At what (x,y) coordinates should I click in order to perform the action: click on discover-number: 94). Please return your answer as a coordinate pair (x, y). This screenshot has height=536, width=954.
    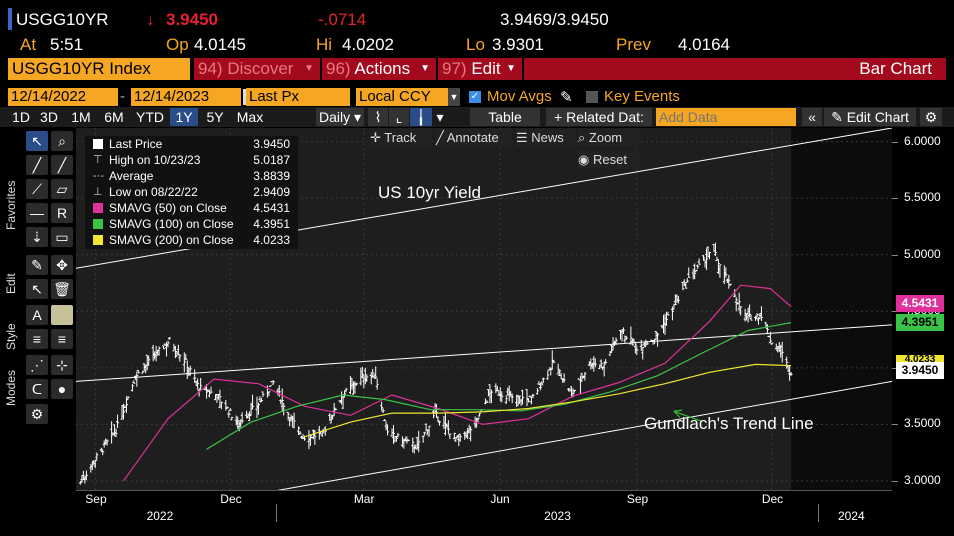
    Looking at the image, I should click on (210, 68).